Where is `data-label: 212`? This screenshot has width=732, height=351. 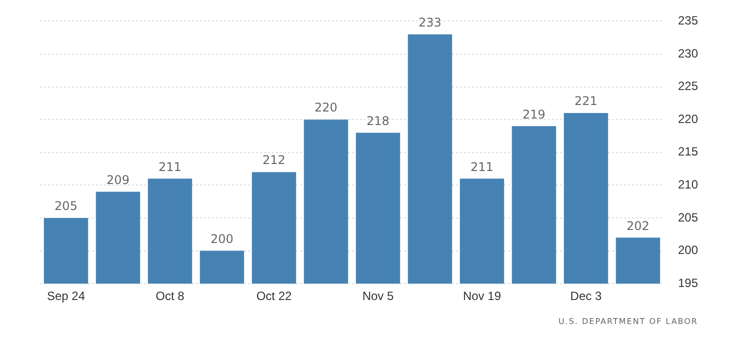 data-label: 212 is located at coordinates (274, 160).